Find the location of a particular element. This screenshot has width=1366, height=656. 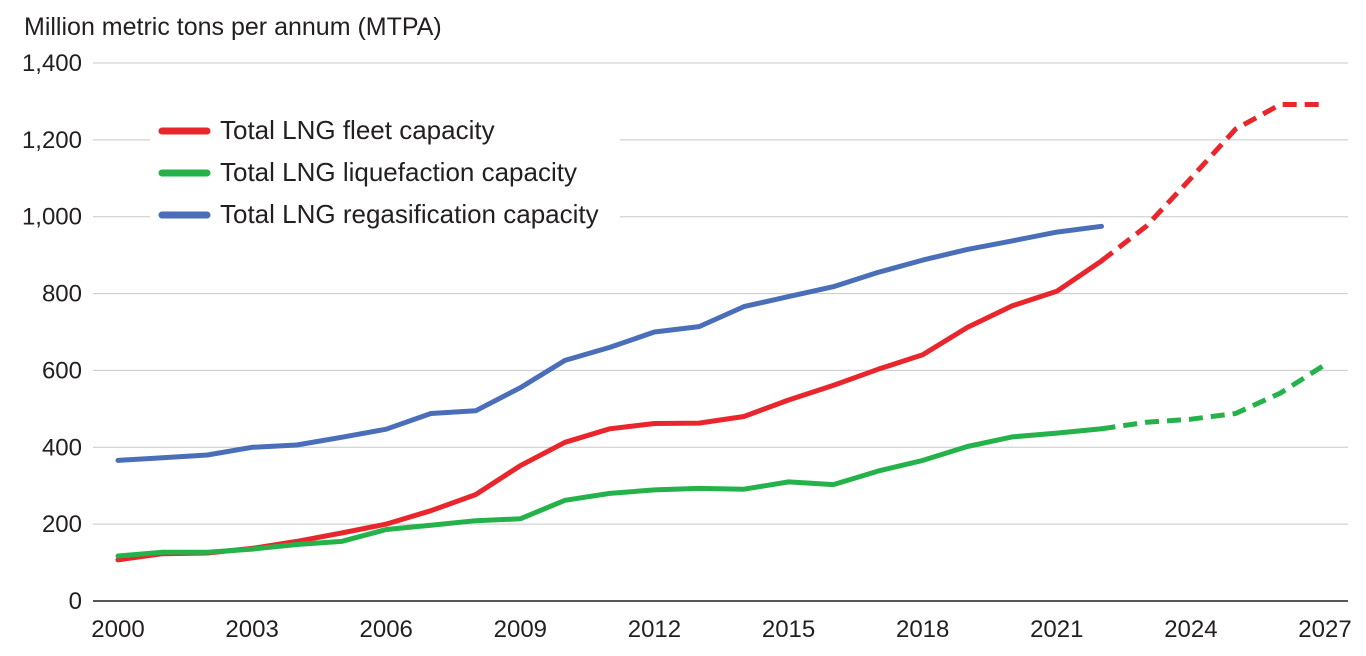

x-tick-label: 2015 is located at coordinates (788, 629).